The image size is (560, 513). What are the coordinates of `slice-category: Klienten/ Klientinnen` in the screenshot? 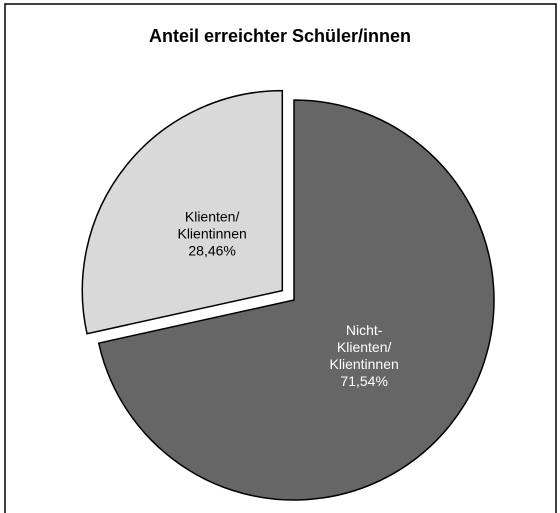 It's located at (212, 225).